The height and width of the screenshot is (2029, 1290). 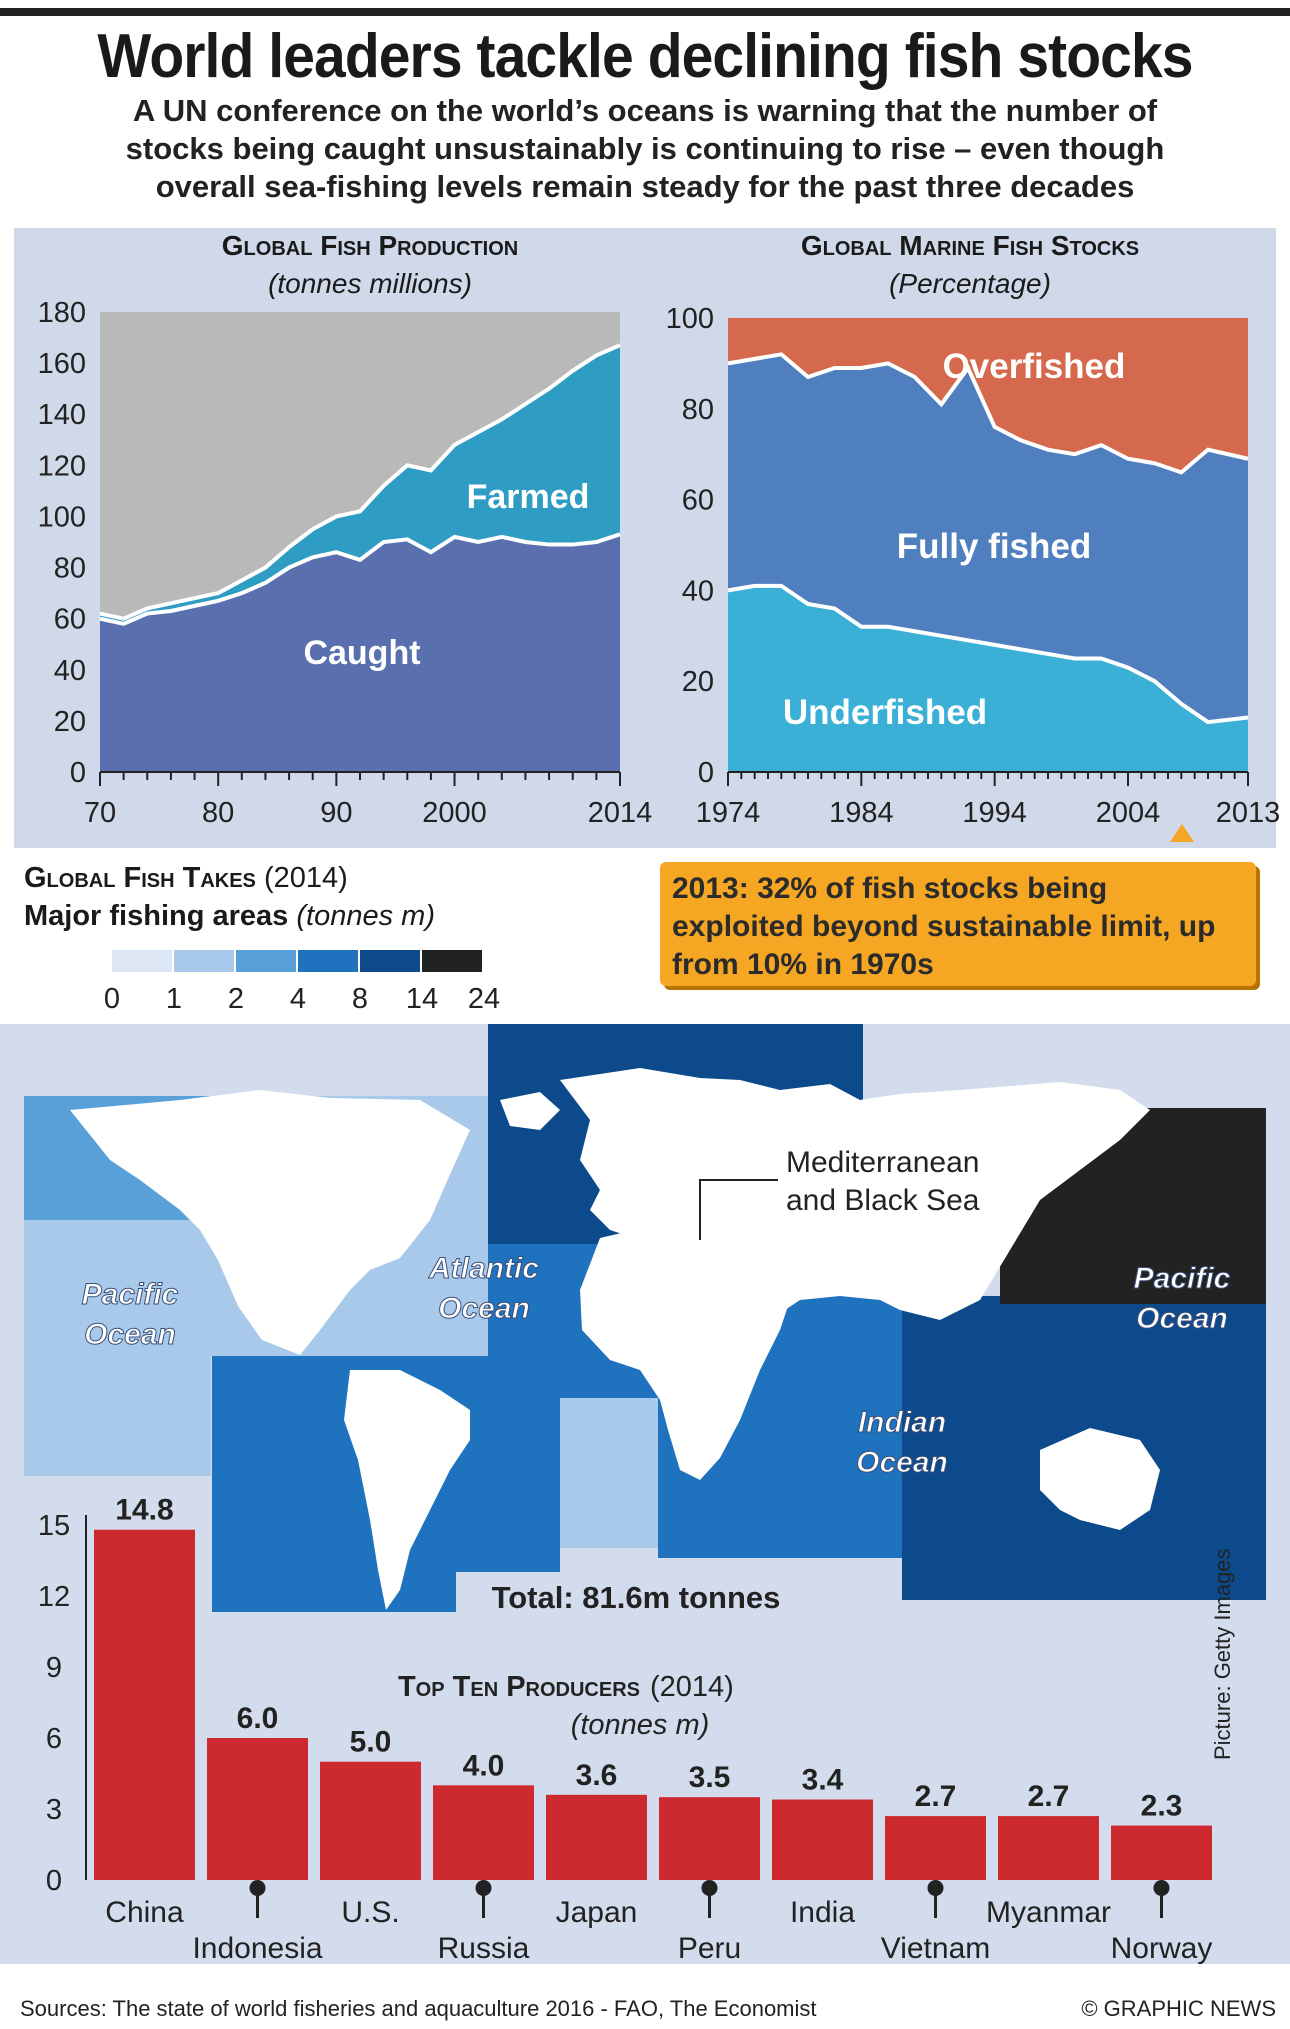 I want to click on production-y-tick: 140, so click(x=62, y=415).